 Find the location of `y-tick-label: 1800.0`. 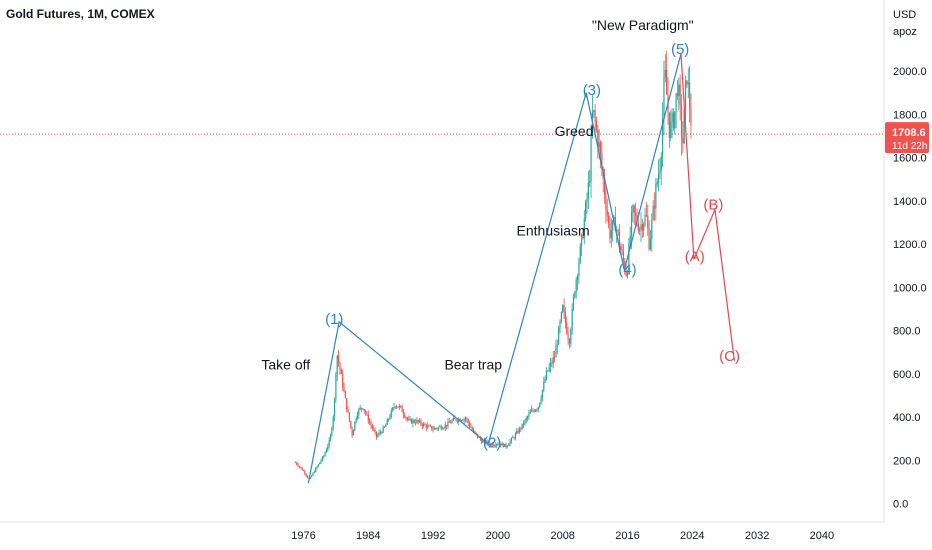

y-tick-label: 1800.0 is located at coordinates (910, 115).